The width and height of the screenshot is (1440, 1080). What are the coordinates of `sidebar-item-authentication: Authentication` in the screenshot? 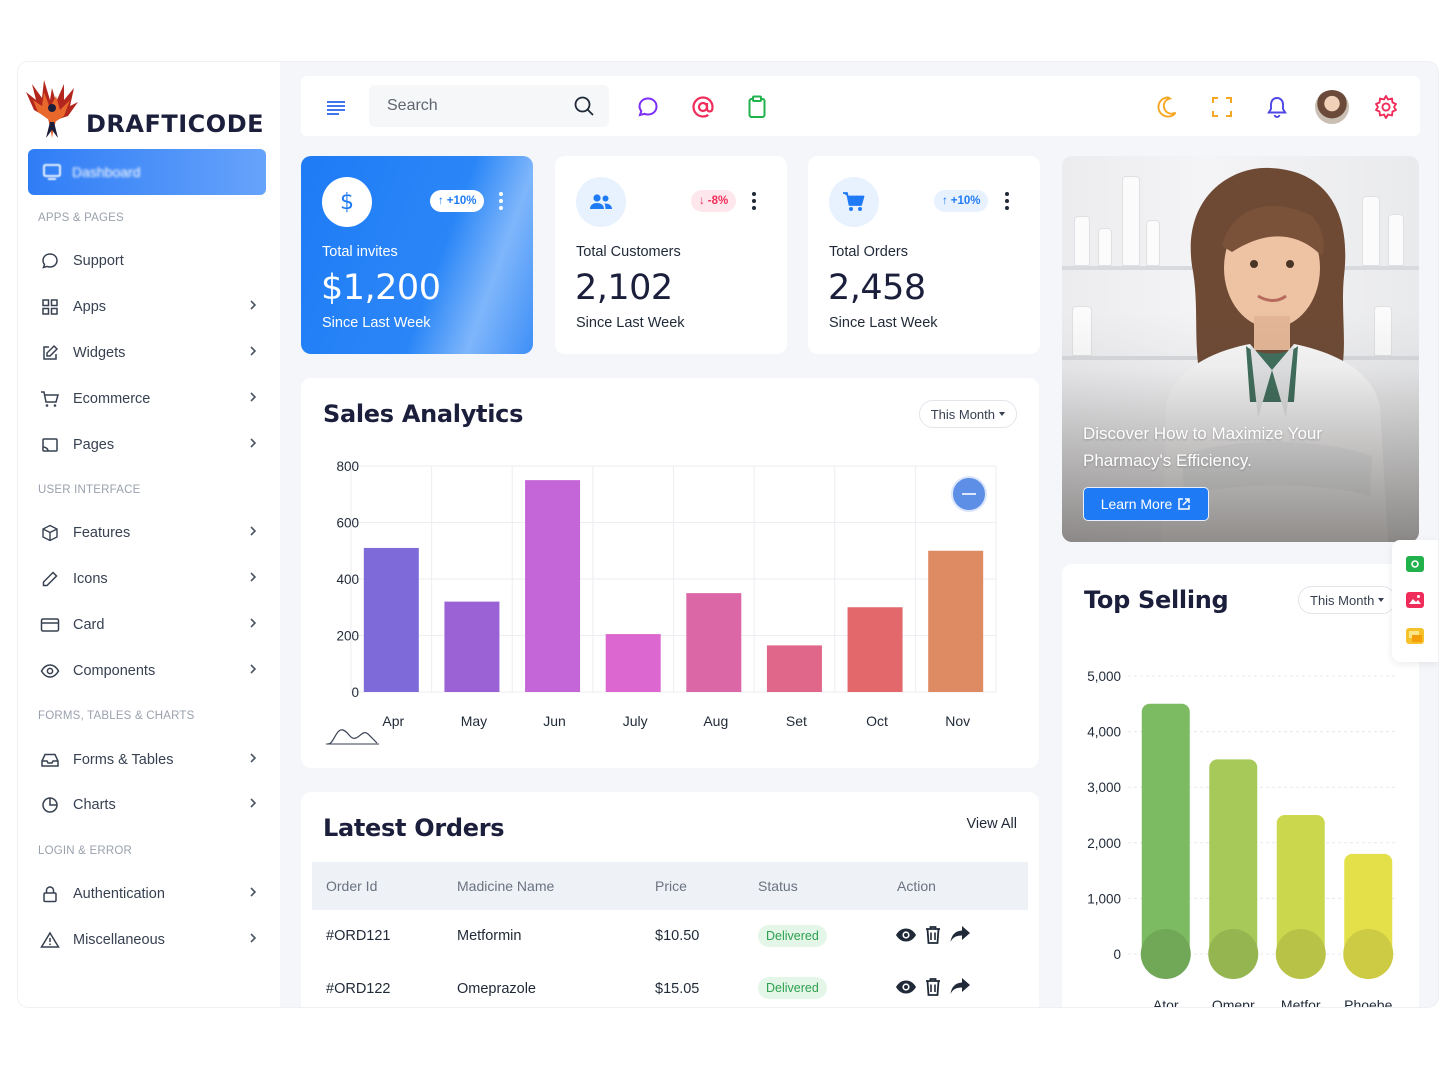 It's located at (151, 894).